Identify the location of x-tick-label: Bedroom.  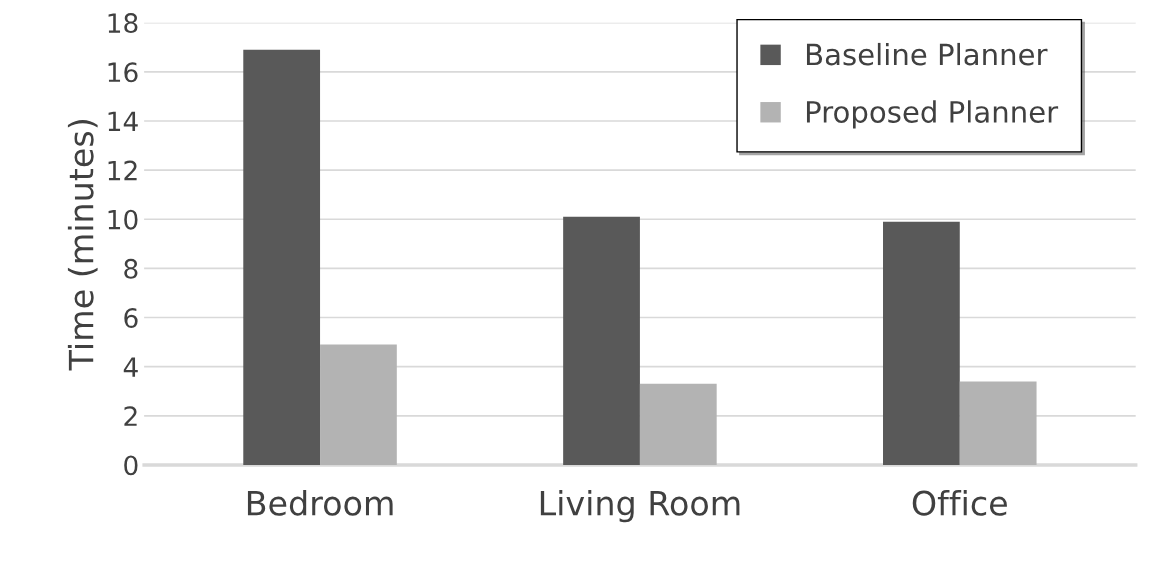
(320, 502).